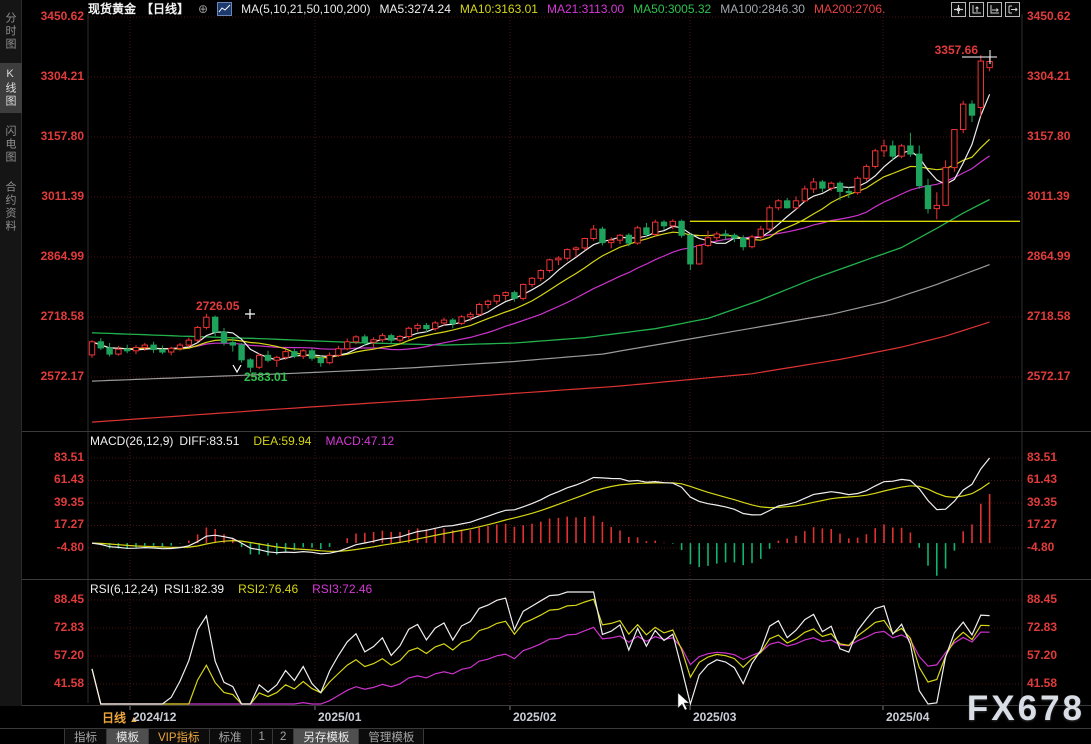 The image size is (1091, 744). I want to click on zoom-x-axis-icon, so click(994, 9).